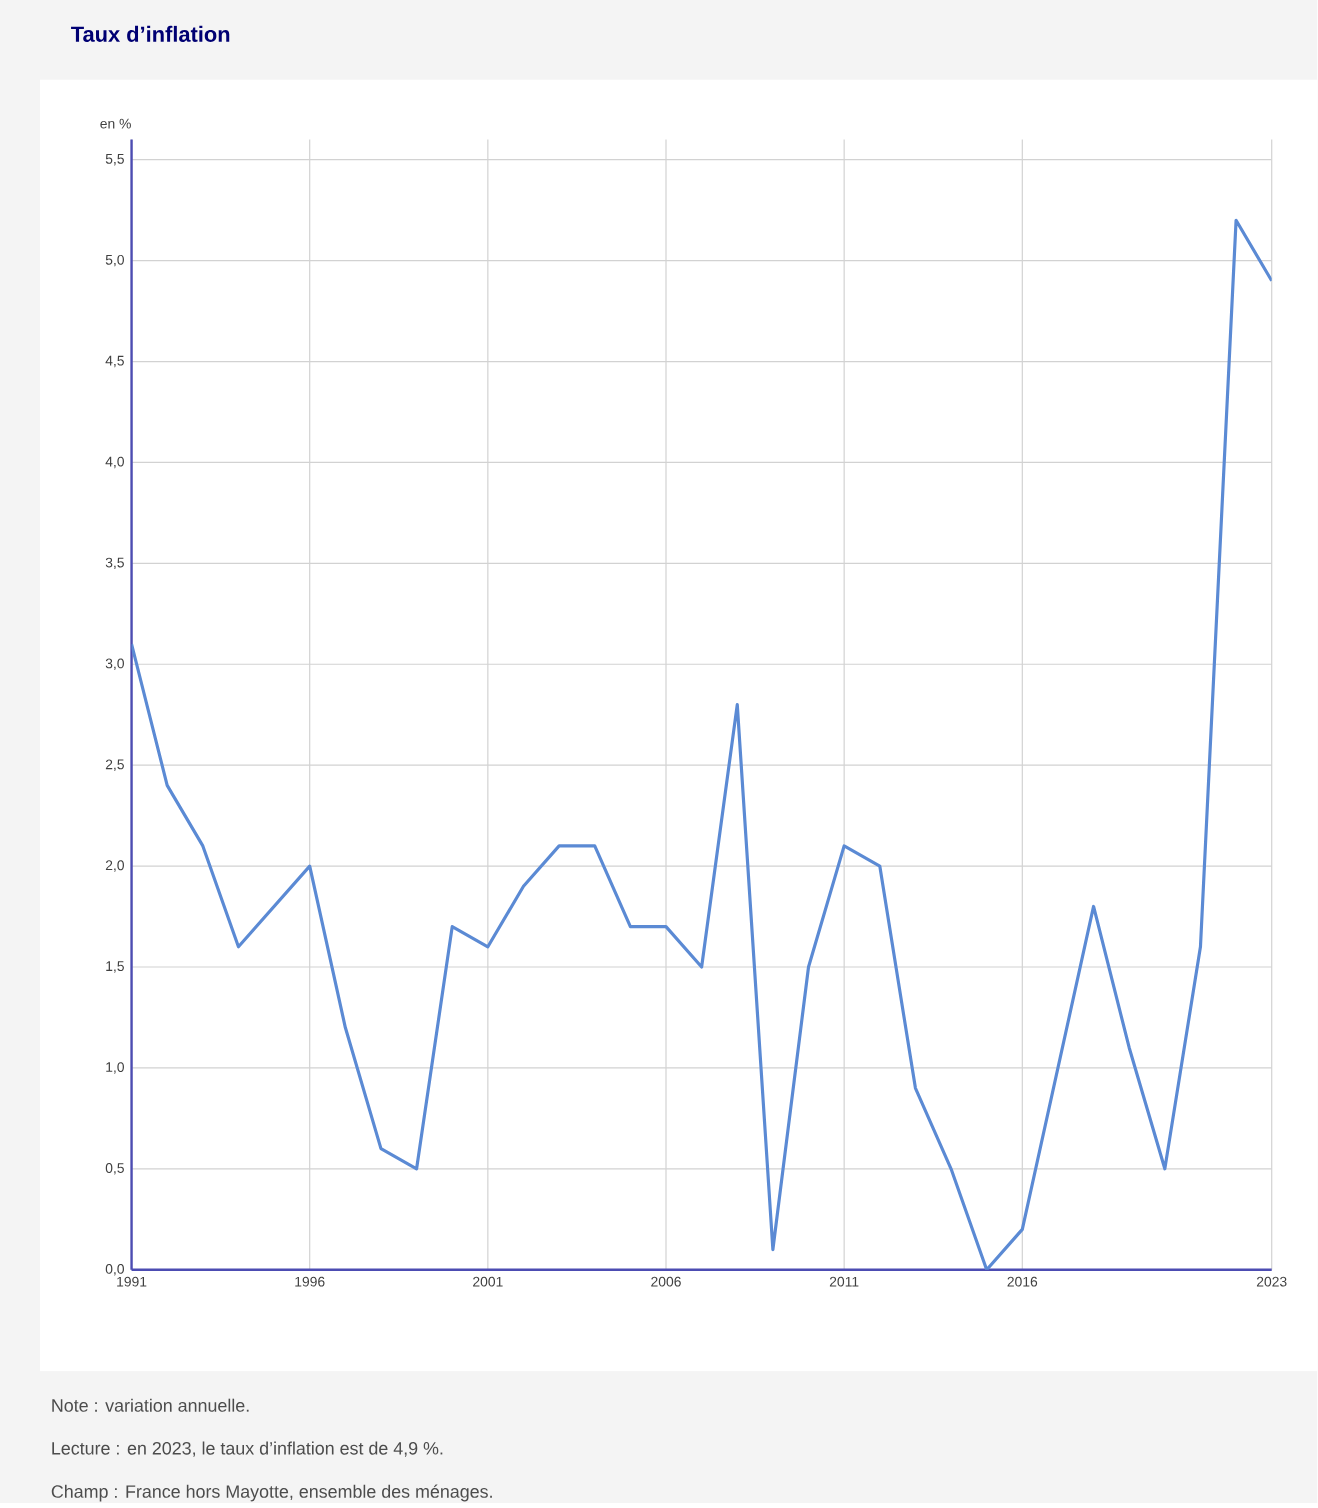  Describe the element at coordinates (150, 33) in the screenshot. I see `chart-title: Taux d’inflation` at that location.